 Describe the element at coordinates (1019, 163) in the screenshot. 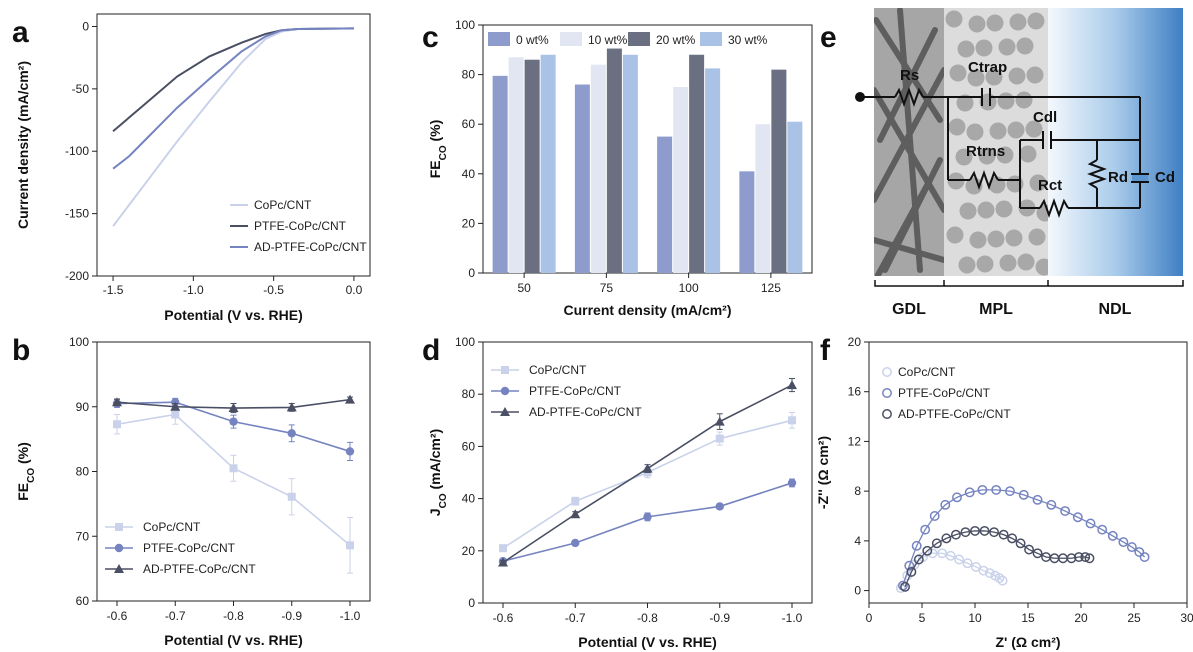

I see `circuit-diagram: Rs Ctrap Cdl Rtrns Rct Rd Cd GDL MPL NDL` at that location.